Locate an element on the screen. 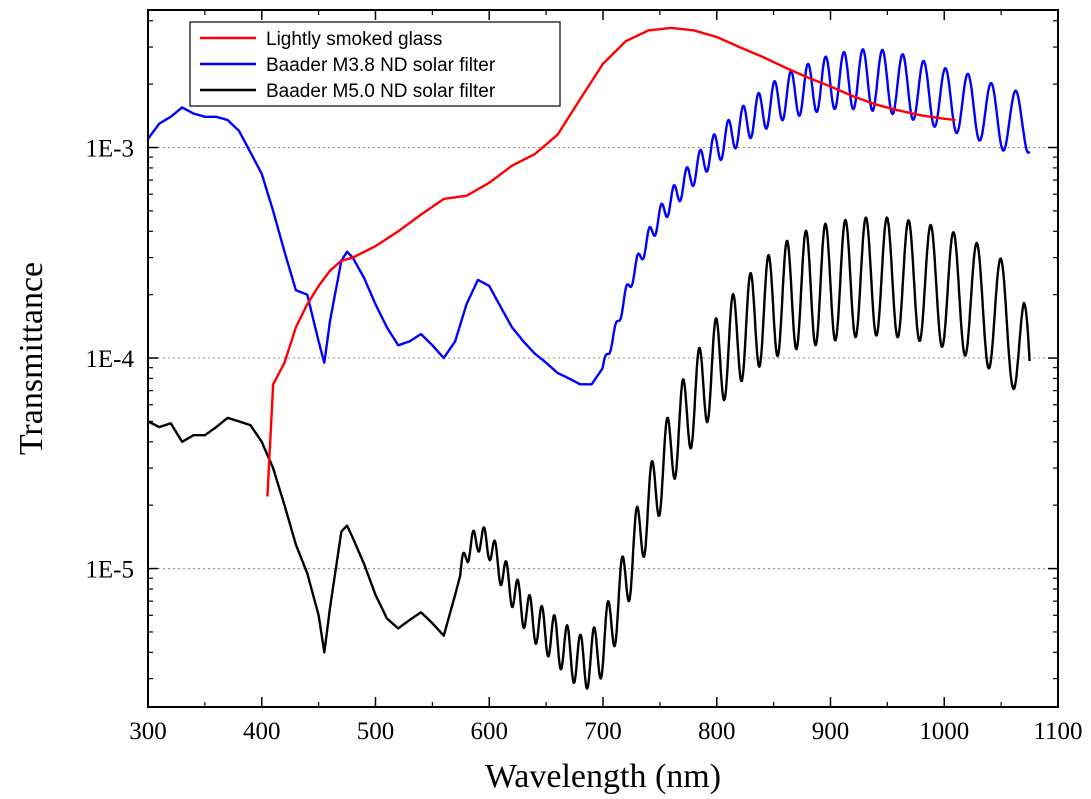 This screenshot has width=1091, height=799. x-tick-label: 800 is located at coordinates (717, 731).